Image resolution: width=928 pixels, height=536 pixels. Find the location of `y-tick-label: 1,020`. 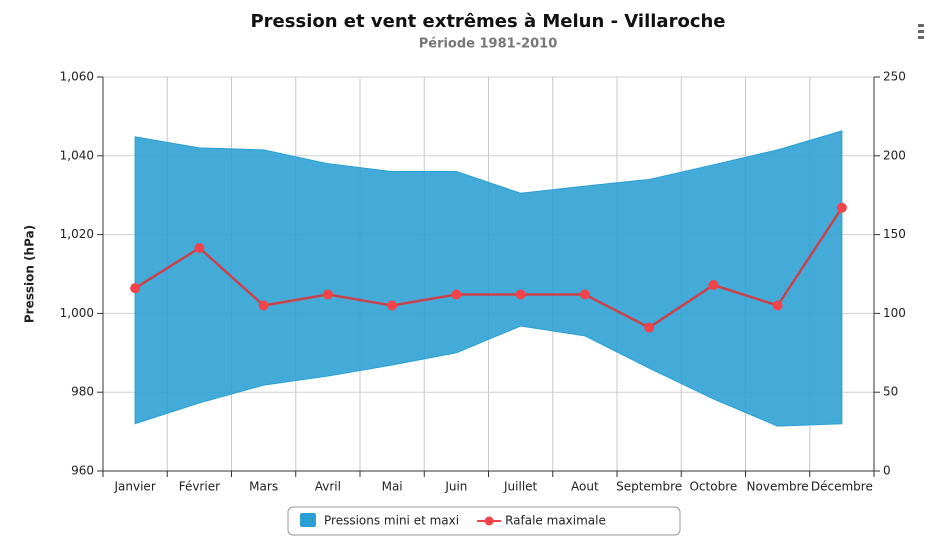

y-tick-label: 1,020 is located at coordinates (77, 234).